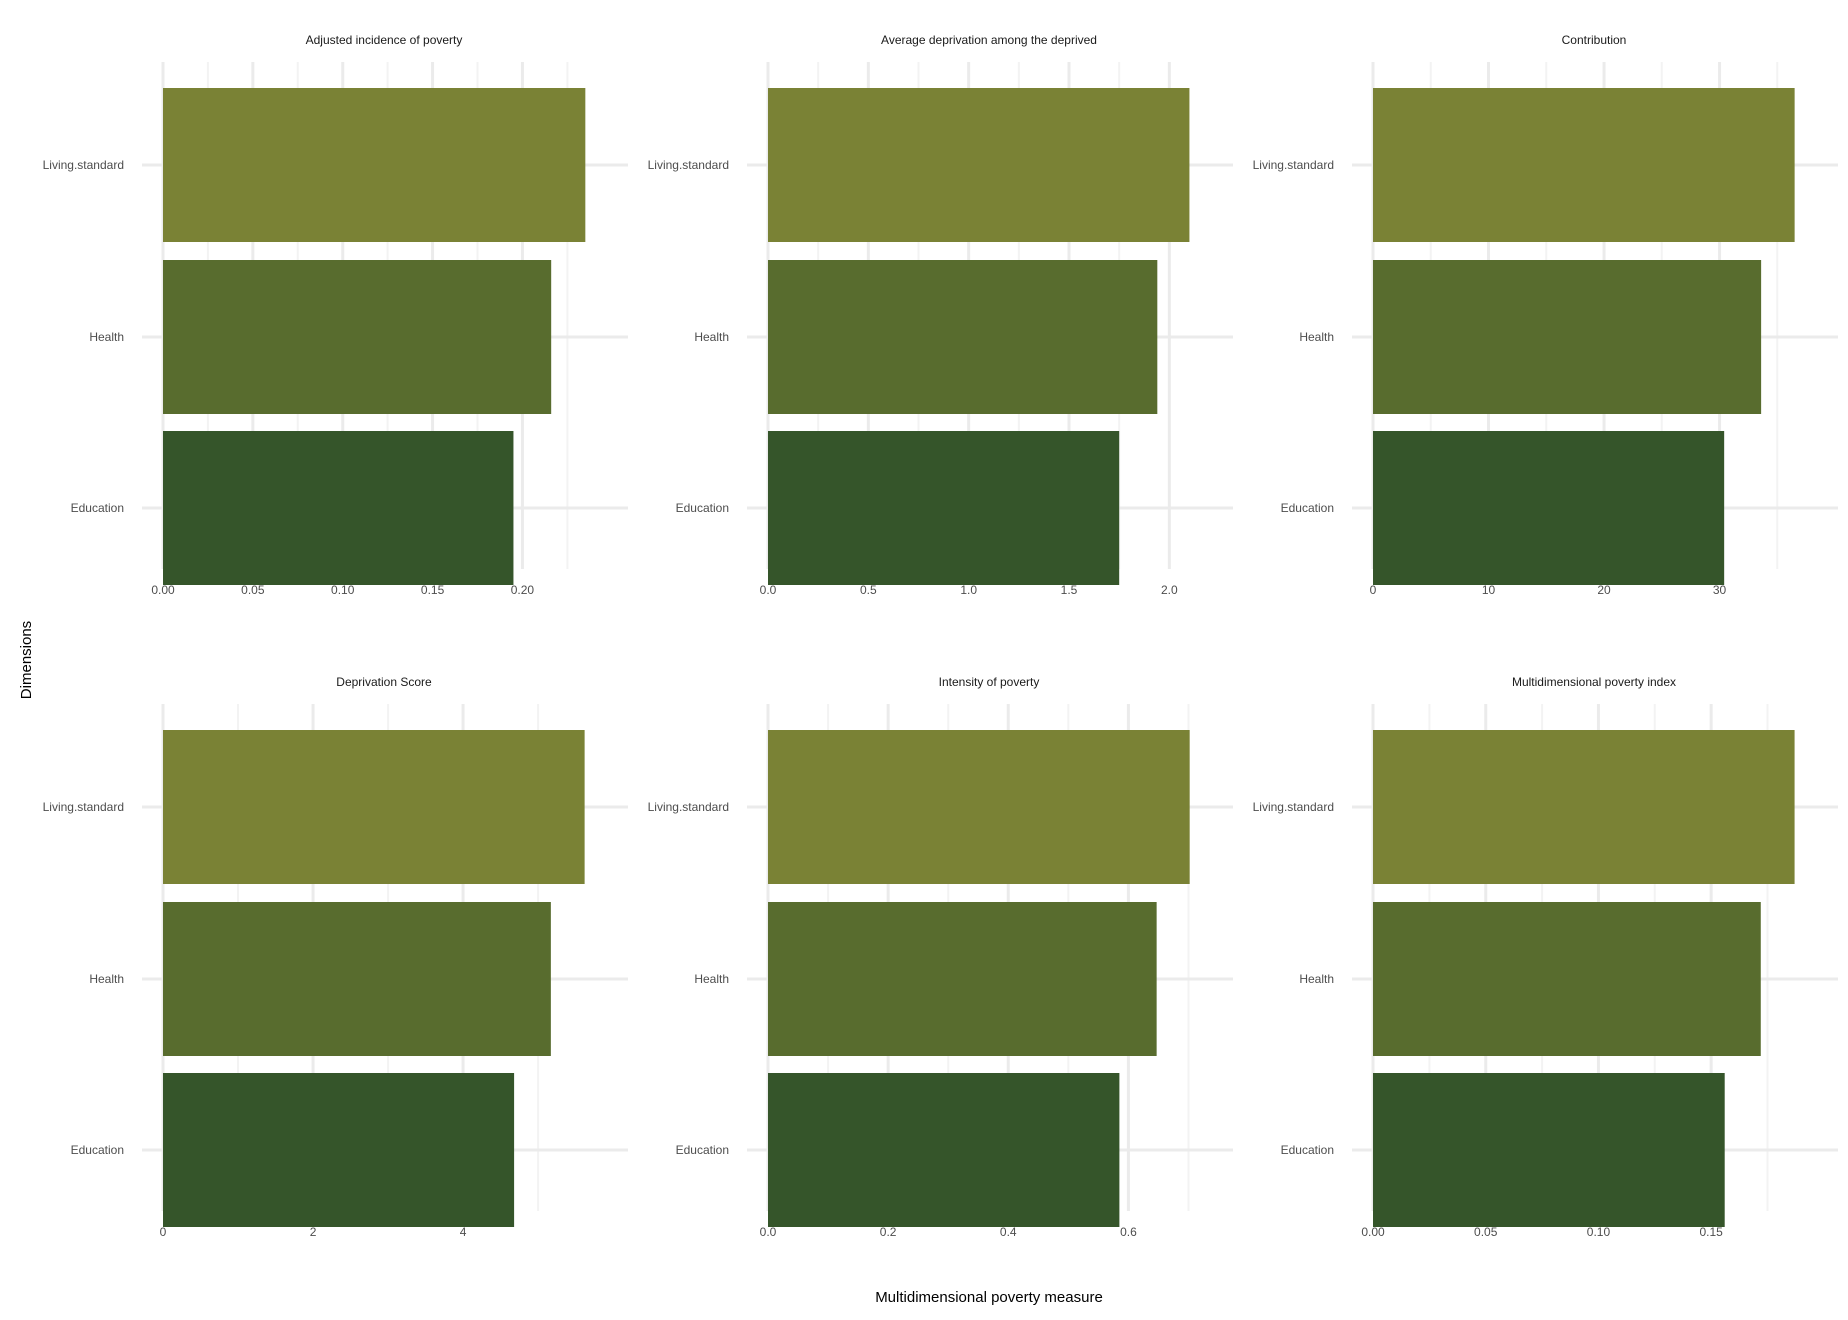 This screenshot has height=1320, width=1848. Describe the element at coordinates (1594, 40) in the screenshot. I see `facet-title: Contribution` at that location.